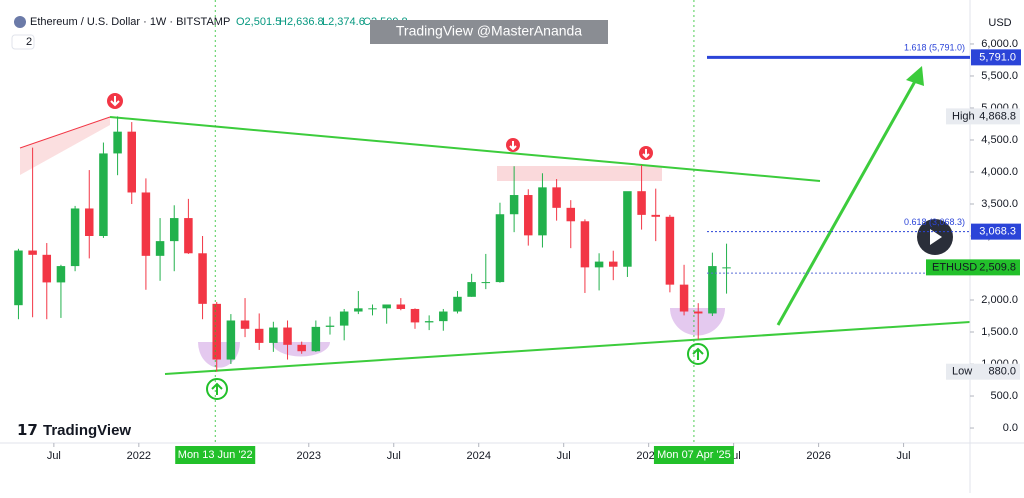  Describe the element at coordinates (301, 22) in the screenshot. I see `ohlc-high: H2,636.8` at that location.